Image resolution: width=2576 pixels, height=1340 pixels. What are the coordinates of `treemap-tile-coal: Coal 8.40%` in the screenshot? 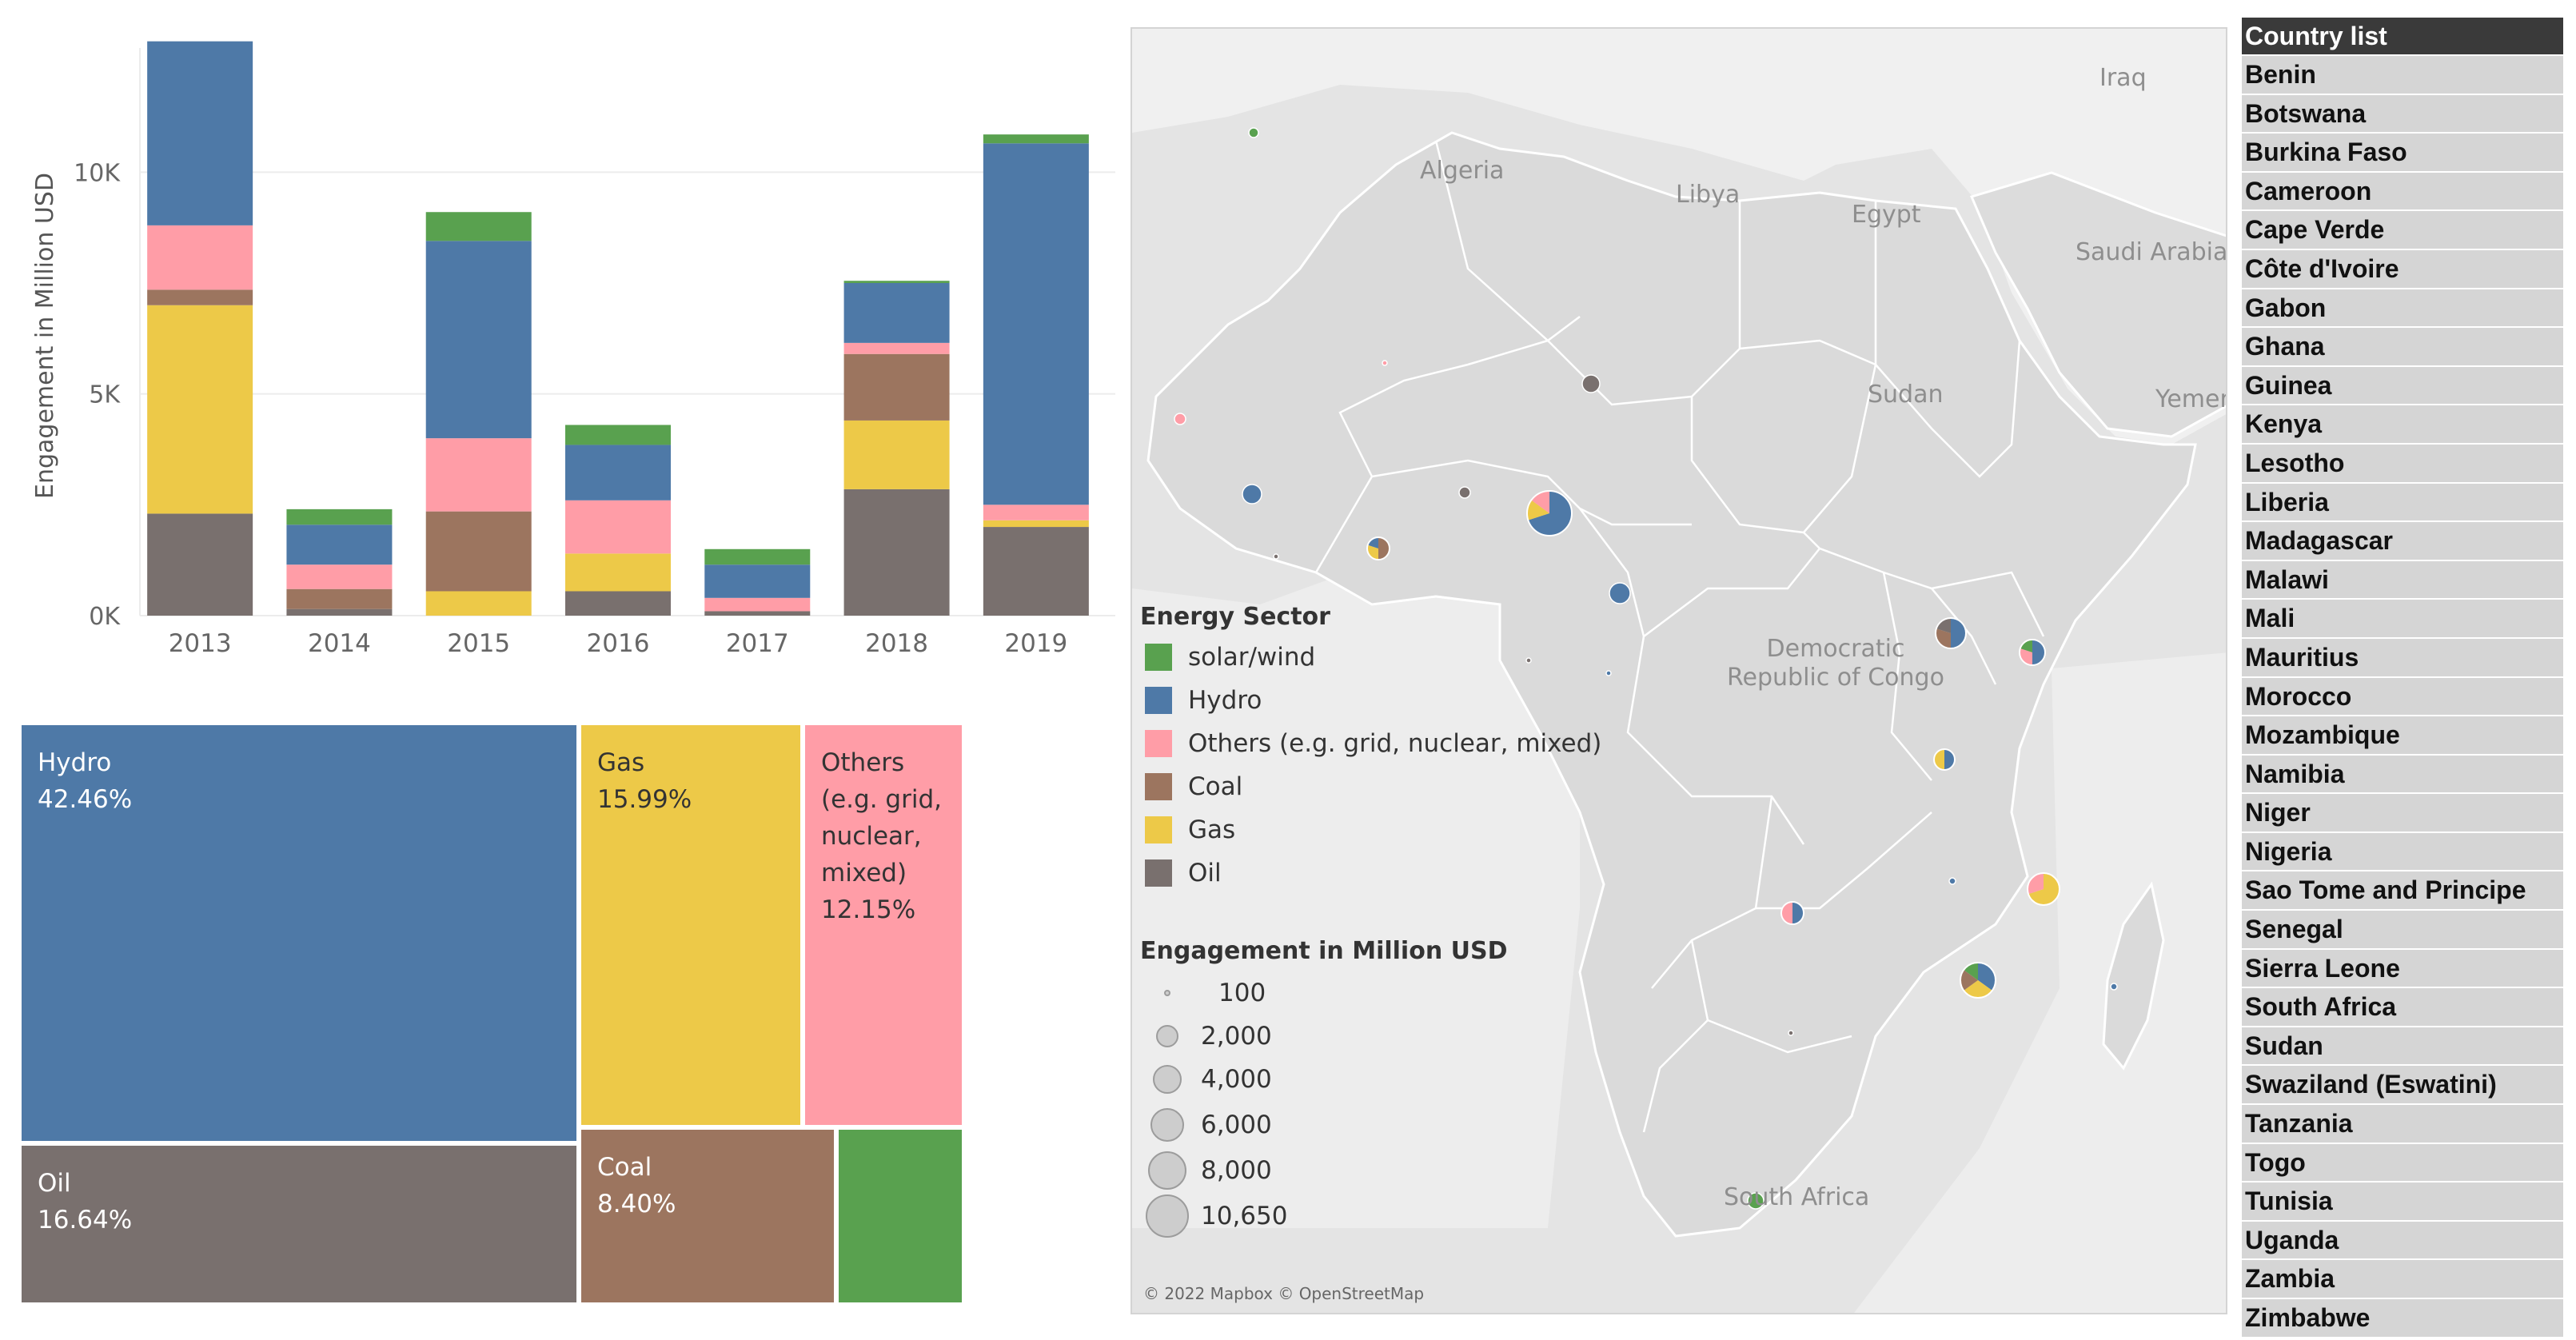 It's located at (707, 1216).